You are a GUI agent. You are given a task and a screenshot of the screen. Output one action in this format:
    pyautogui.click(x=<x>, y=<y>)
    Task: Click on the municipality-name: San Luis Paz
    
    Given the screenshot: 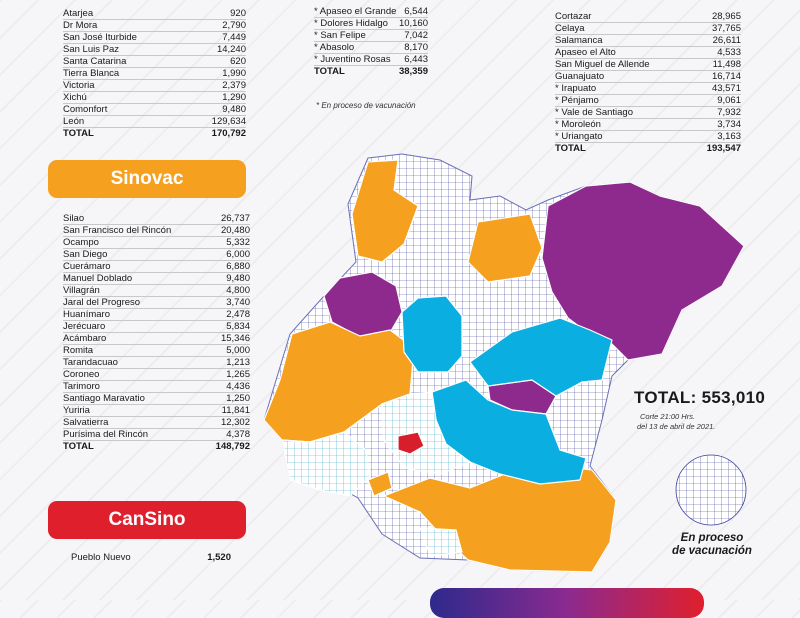 What is the action you would take?
    pyautogui.click(x=91, y=49)
    